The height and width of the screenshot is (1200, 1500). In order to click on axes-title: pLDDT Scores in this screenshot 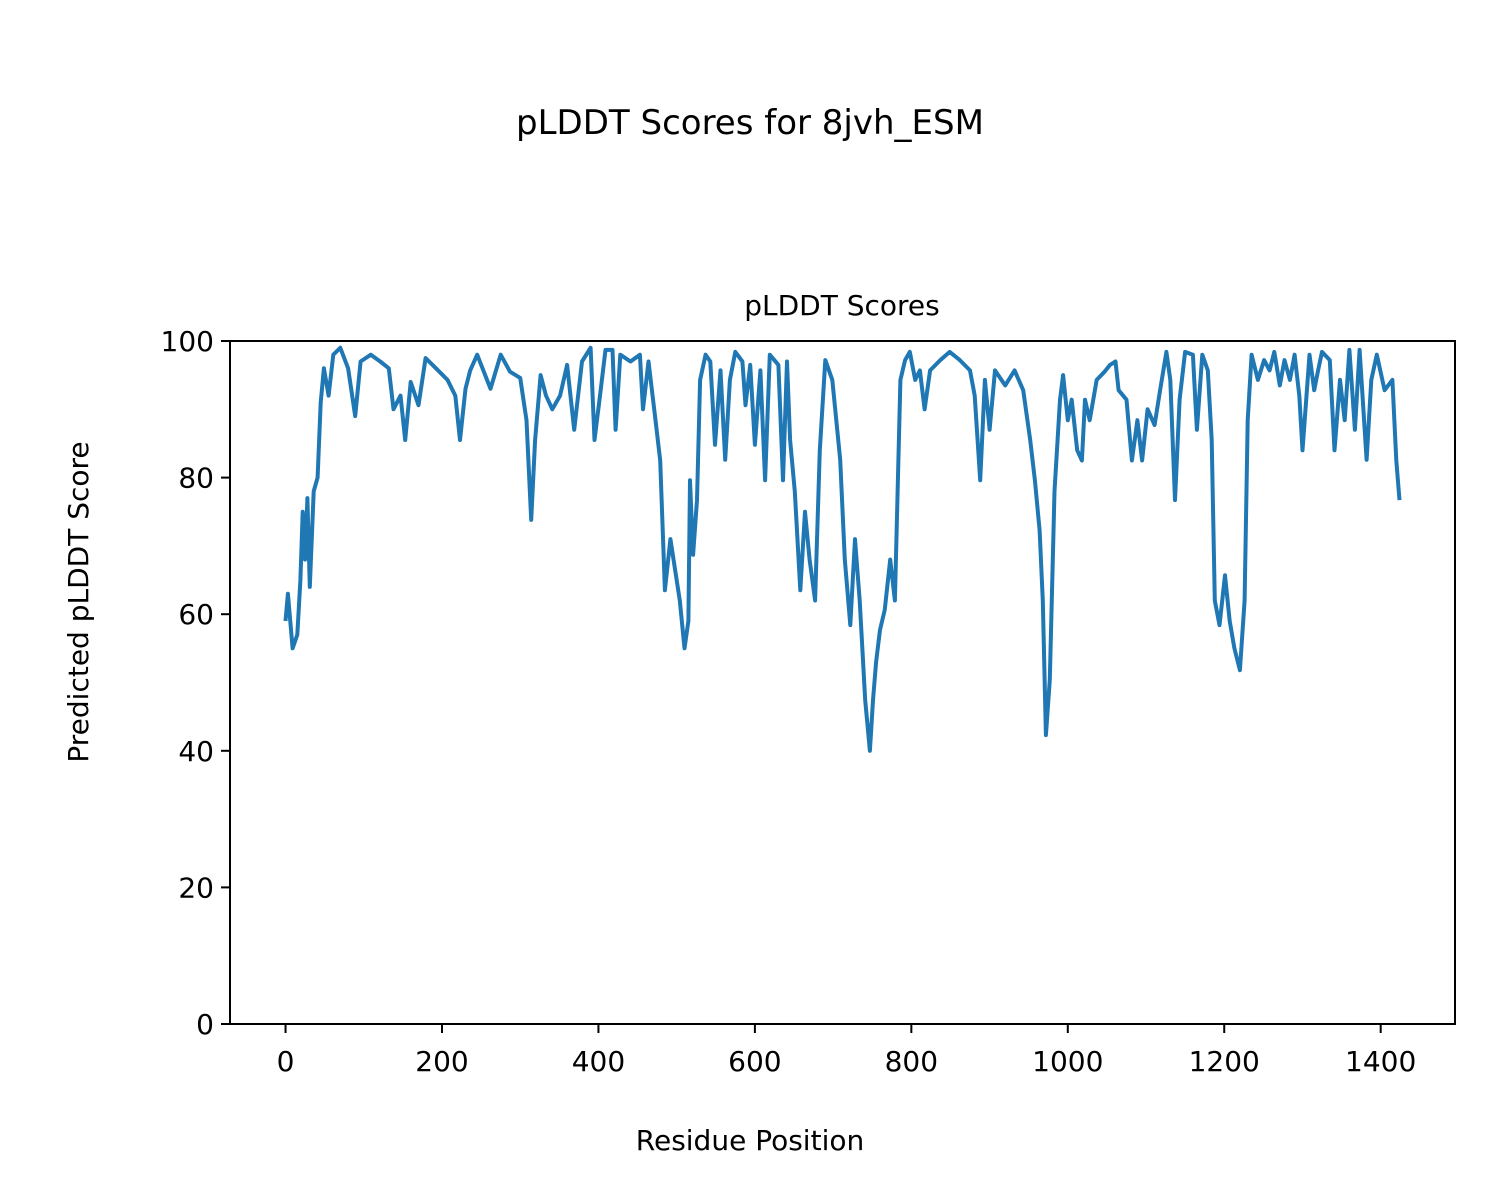, I will do `click(842, 305)`.